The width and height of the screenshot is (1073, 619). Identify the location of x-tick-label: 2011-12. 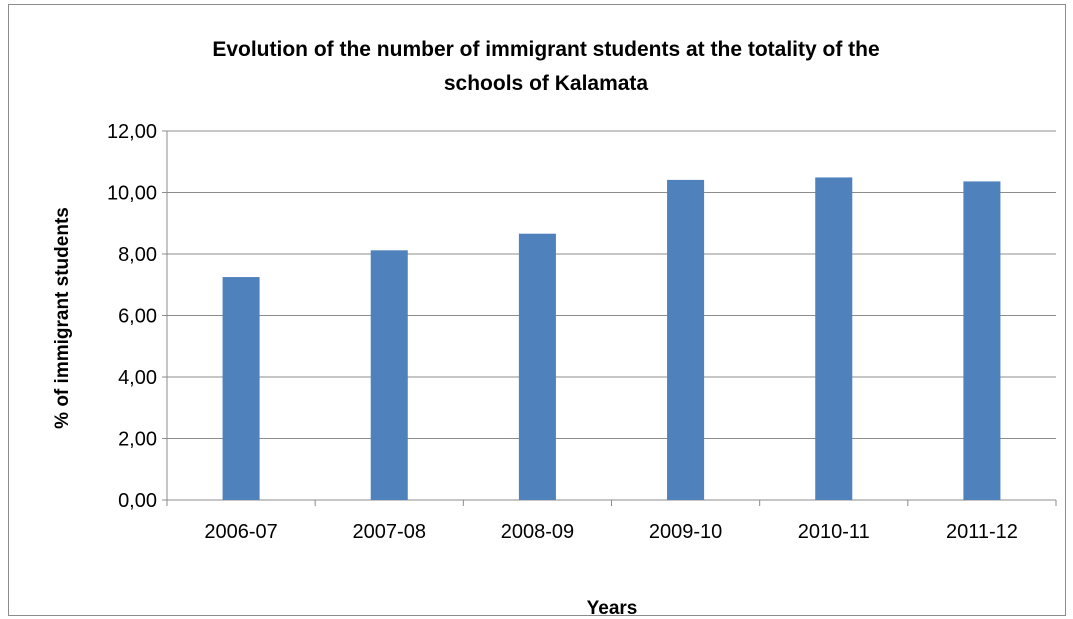
(982, 532).